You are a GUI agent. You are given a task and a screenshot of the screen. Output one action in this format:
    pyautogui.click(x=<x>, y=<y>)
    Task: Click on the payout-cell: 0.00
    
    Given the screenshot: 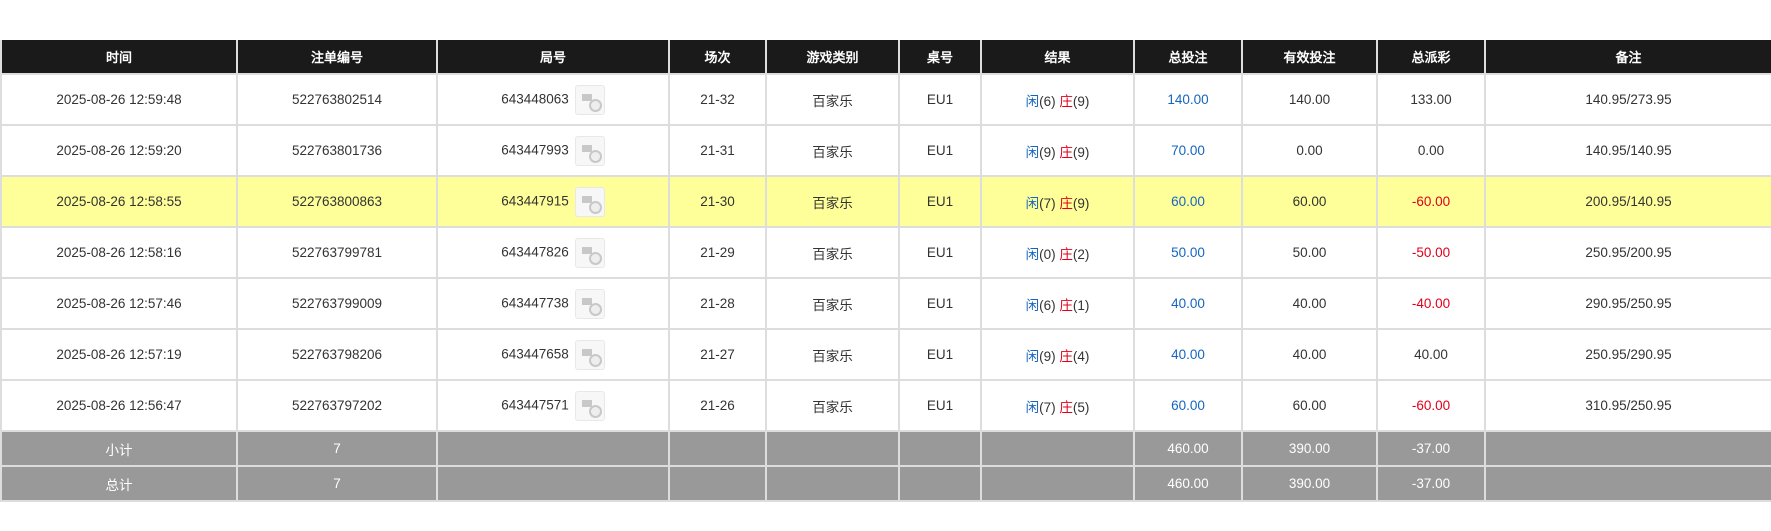 What is the action you would take?
    pyautogui.click(x=1431, y=150)
    